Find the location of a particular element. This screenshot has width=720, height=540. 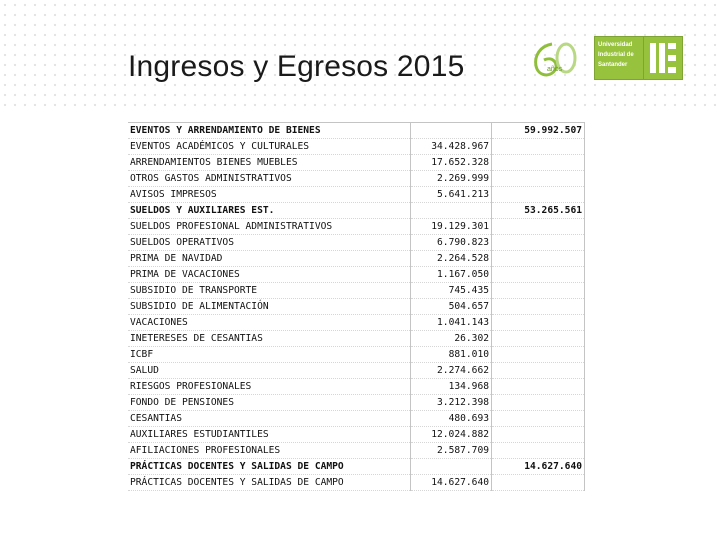

row-label: AUXILIARES ESTUDIANTILES is located at coordinates (269, 434).